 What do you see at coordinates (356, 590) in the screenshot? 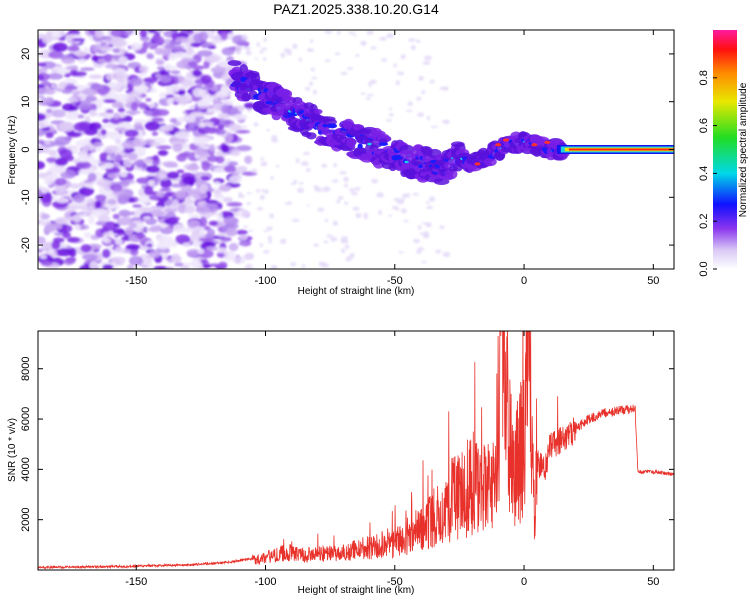
I see `snr-xlabel: Height of straight line (km)` at bounding box center [356, 590].